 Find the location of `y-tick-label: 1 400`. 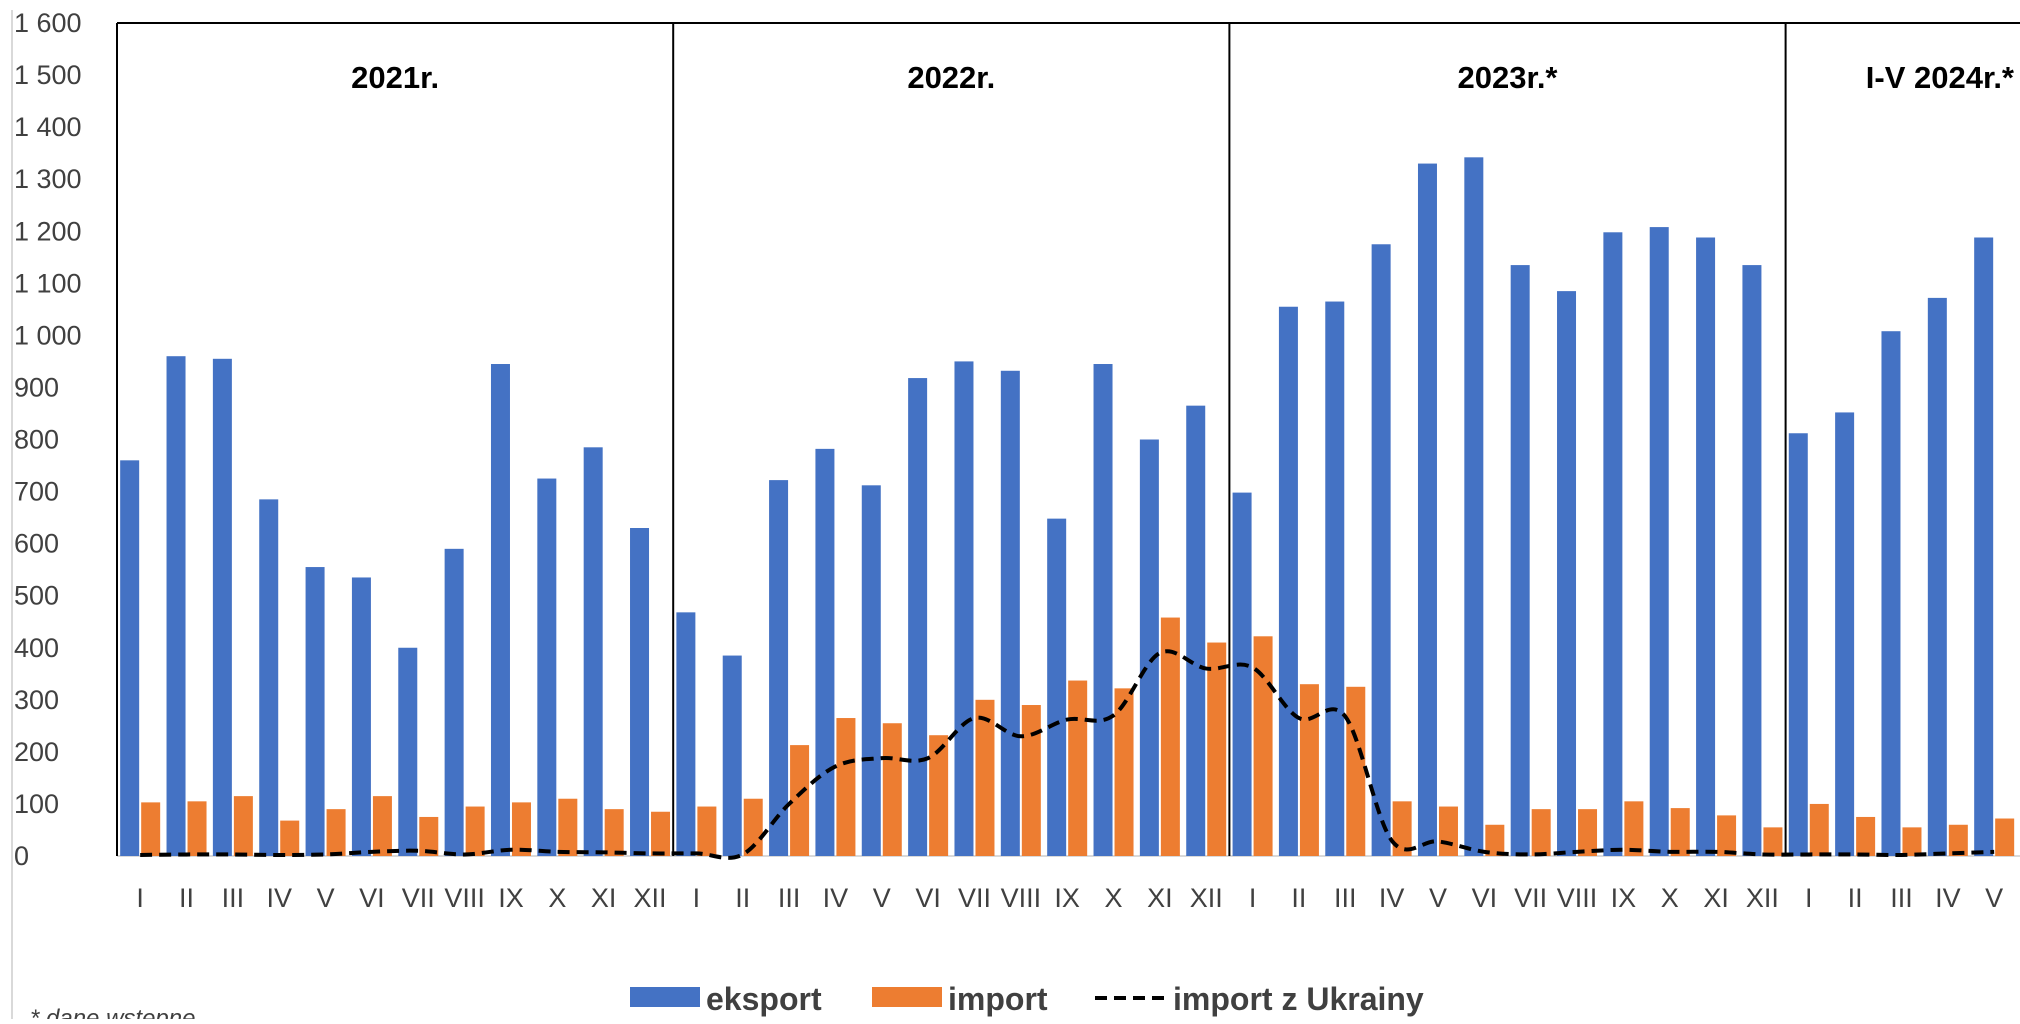

y-tick-label: 1 400 is located at coordinates (48, 127).